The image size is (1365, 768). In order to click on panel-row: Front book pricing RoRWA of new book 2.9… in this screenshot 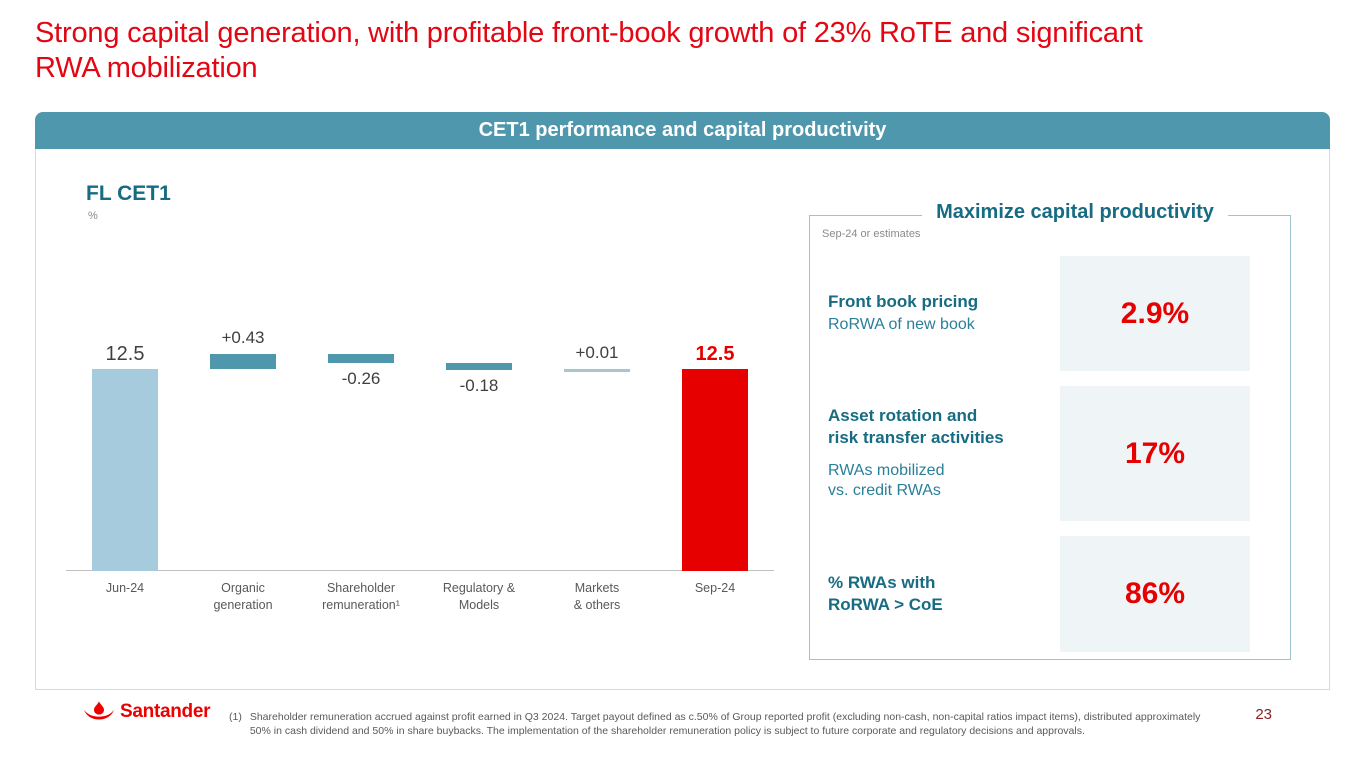, I will do `click(1050, 313)`.